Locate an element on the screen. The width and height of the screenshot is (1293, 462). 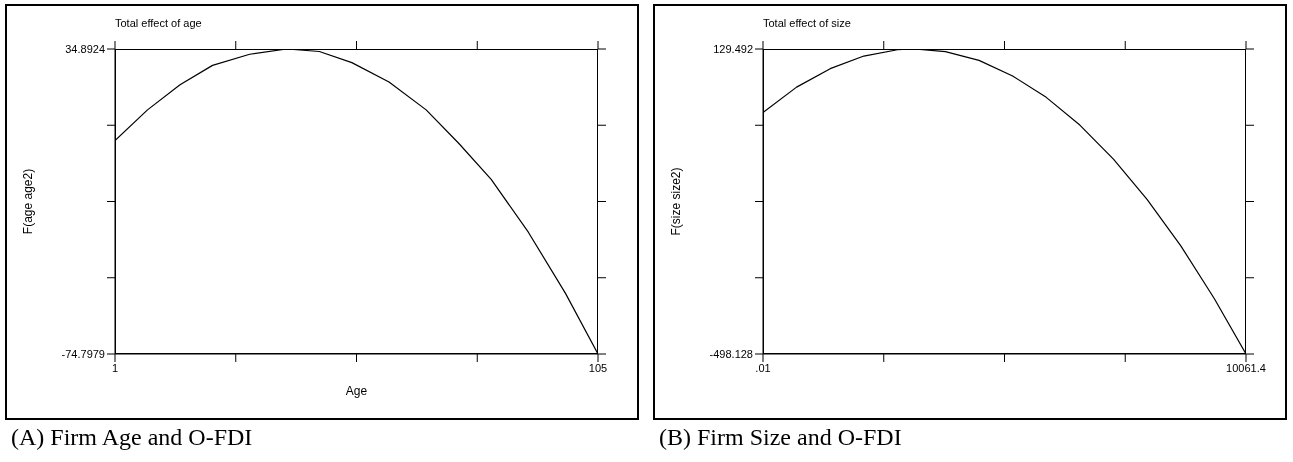
x-tick-label: 1 is located at coordinates (115, 367).